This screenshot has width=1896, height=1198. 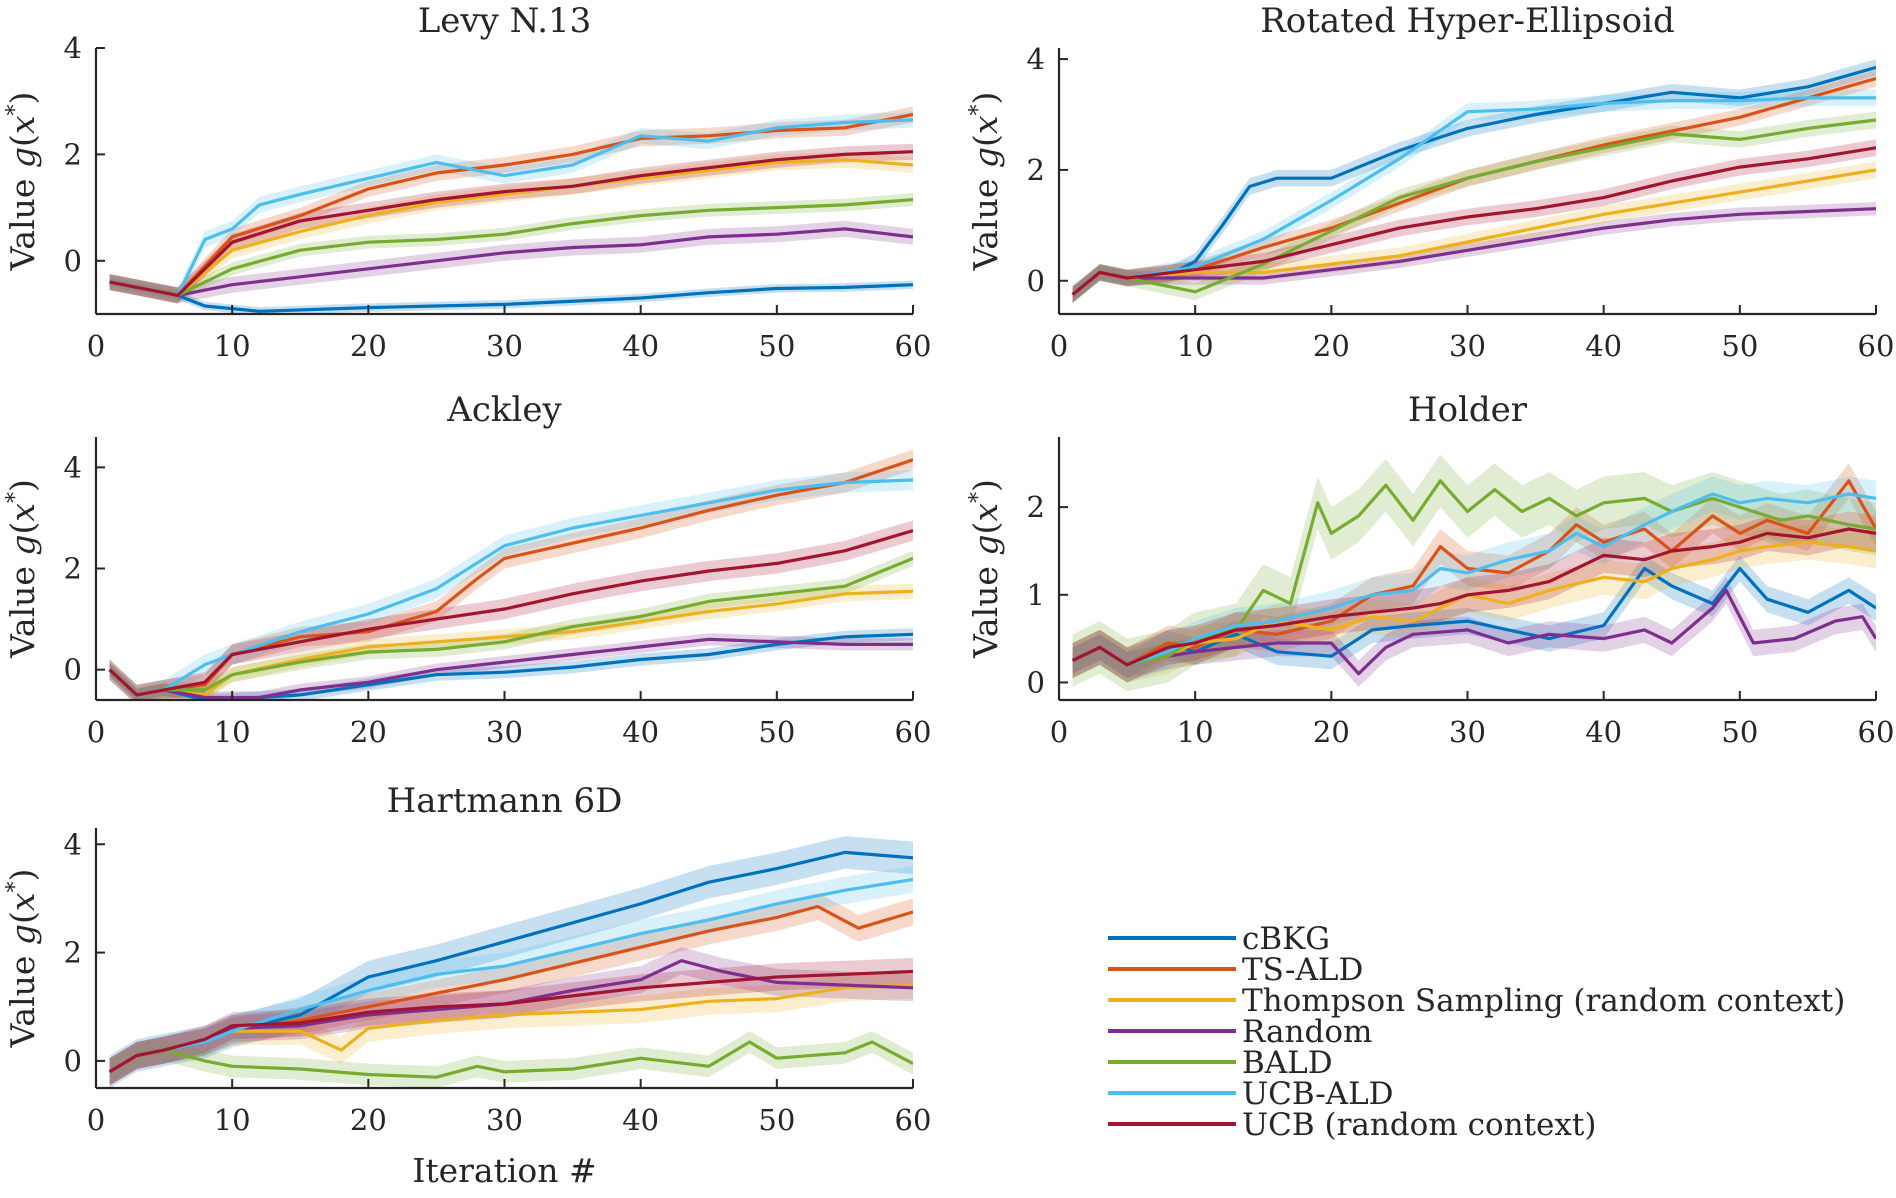 I want to click on series-line-thompson-sampling-random-context-, so click(x=1473, y=603).